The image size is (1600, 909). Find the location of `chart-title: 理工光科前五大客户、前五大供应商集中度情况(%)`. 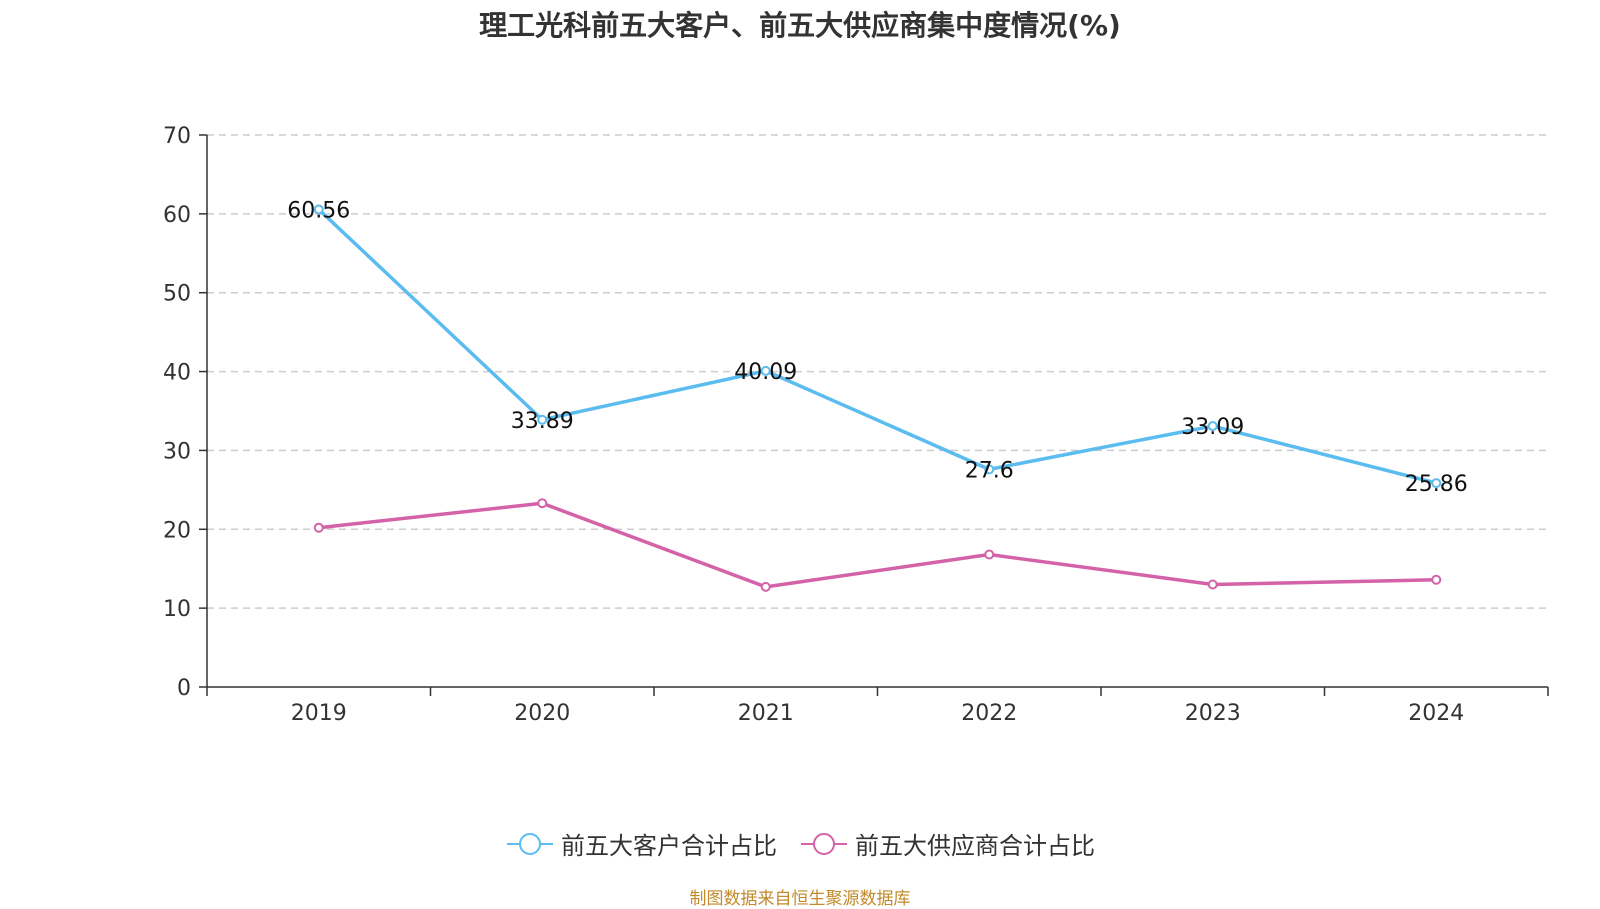

chart-title: 理工光科前五大客户、前五大供应商集中度情况(%) is located at coordinates (800, 25).